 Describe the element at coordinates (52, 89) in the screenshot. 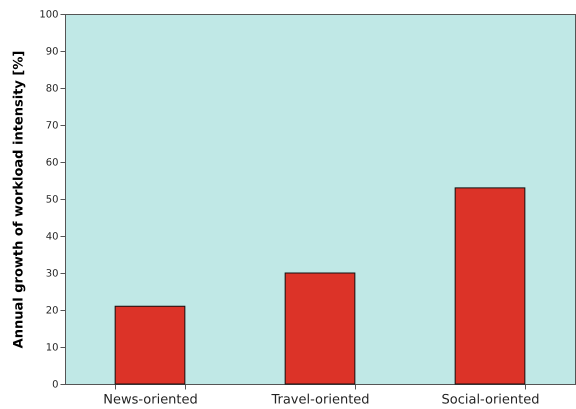

I see `y-tick-label: 80` at that location.